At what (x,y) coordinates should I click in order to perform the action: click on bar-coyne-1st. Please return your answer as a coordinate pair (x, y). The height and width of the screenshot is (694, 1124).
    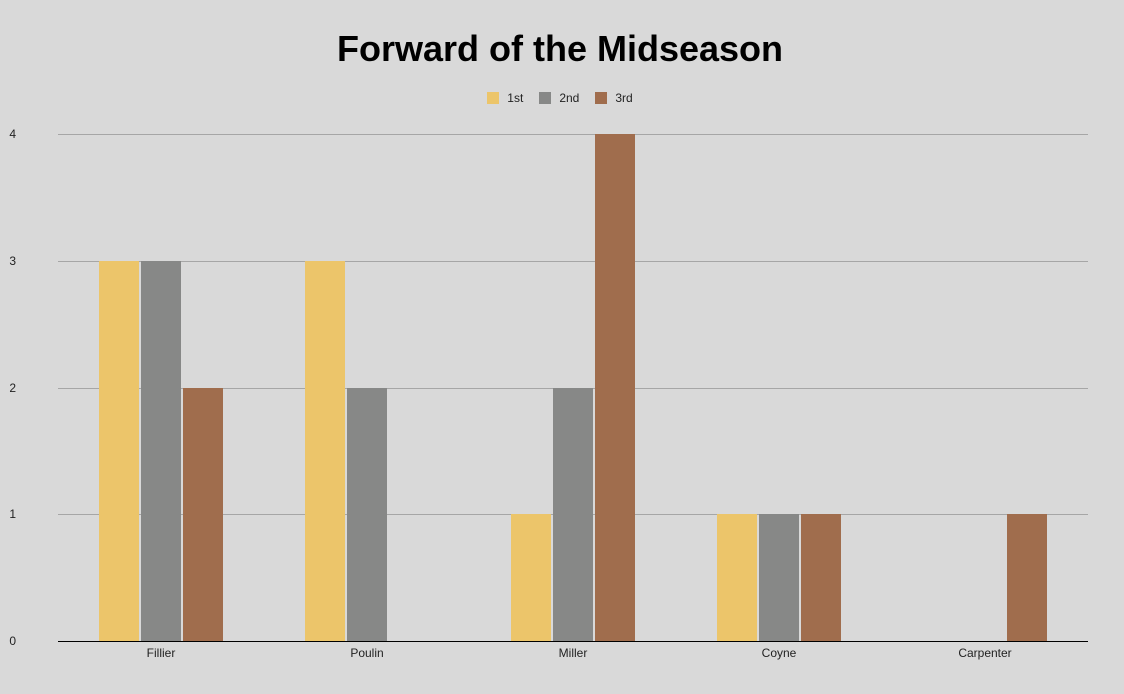
    Looking at the image, I should click on (737, 577).